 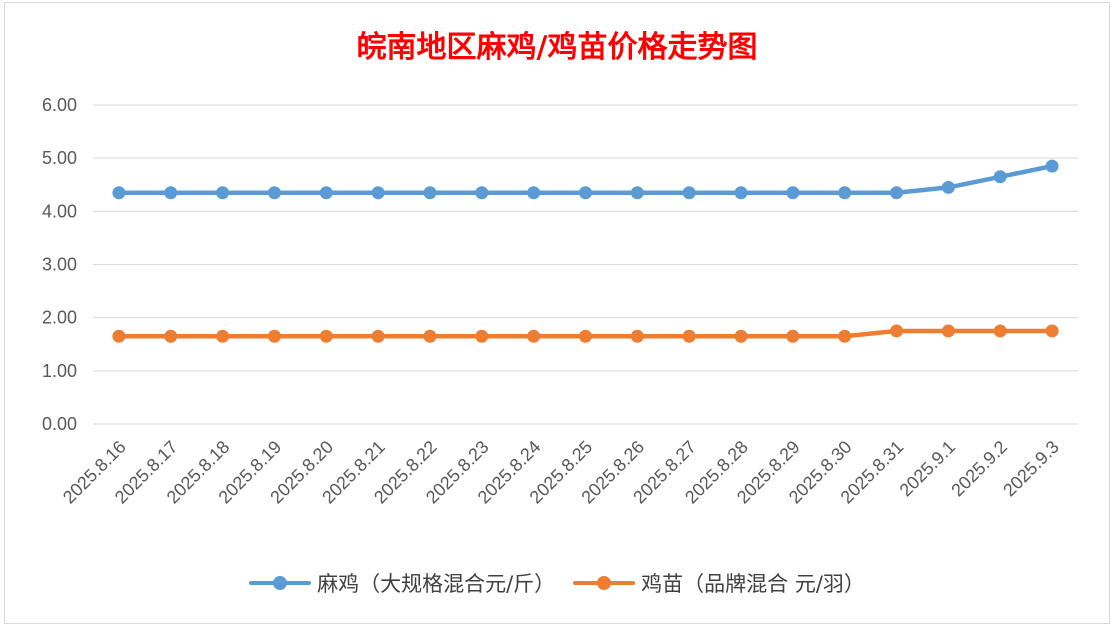 I want to click on y-tick-label: 4.00, so click(x=59, y=211).